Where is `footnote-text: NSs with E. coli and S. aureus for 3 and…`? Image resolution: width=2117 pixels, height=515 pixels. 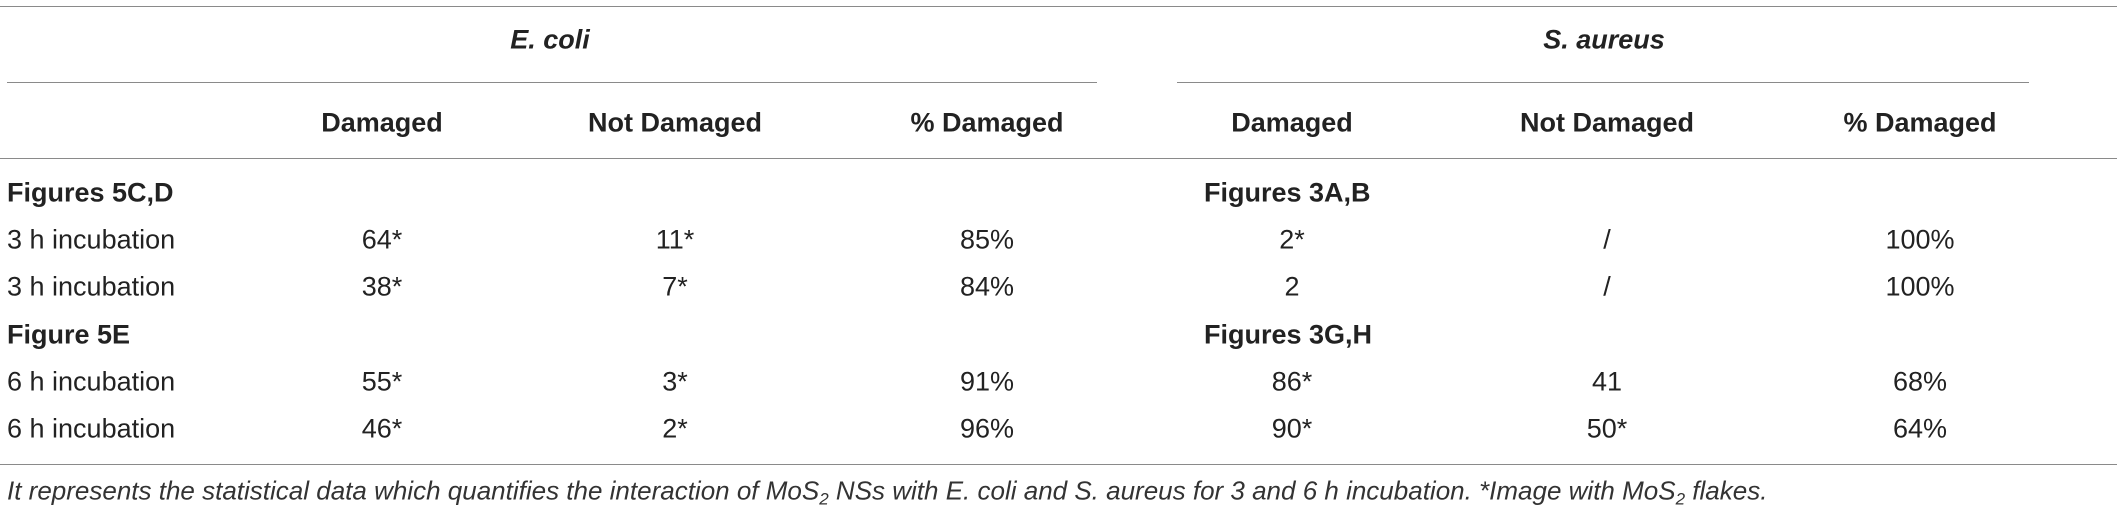
footnote-text: NSs with E. coli and S. aureus for 3 and… is located at coordinates (1252, 490).